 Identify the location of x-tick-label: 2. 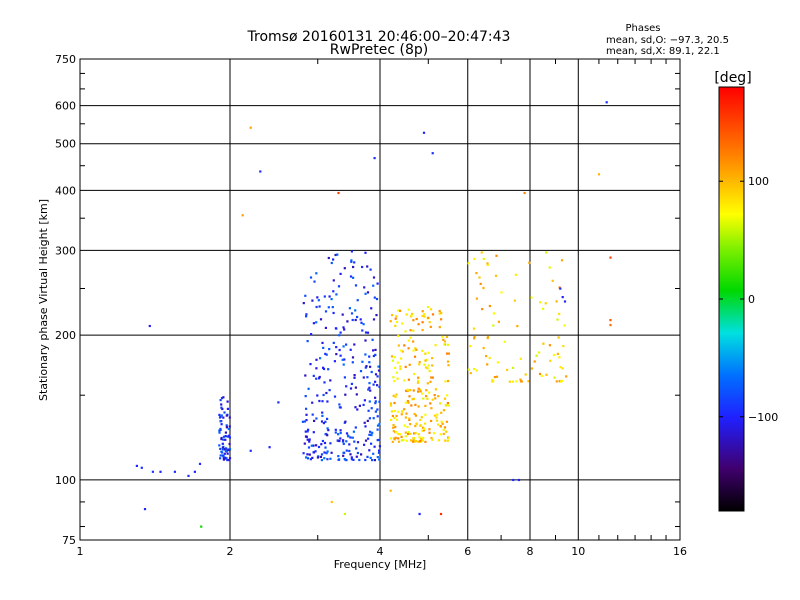
(230, 551).